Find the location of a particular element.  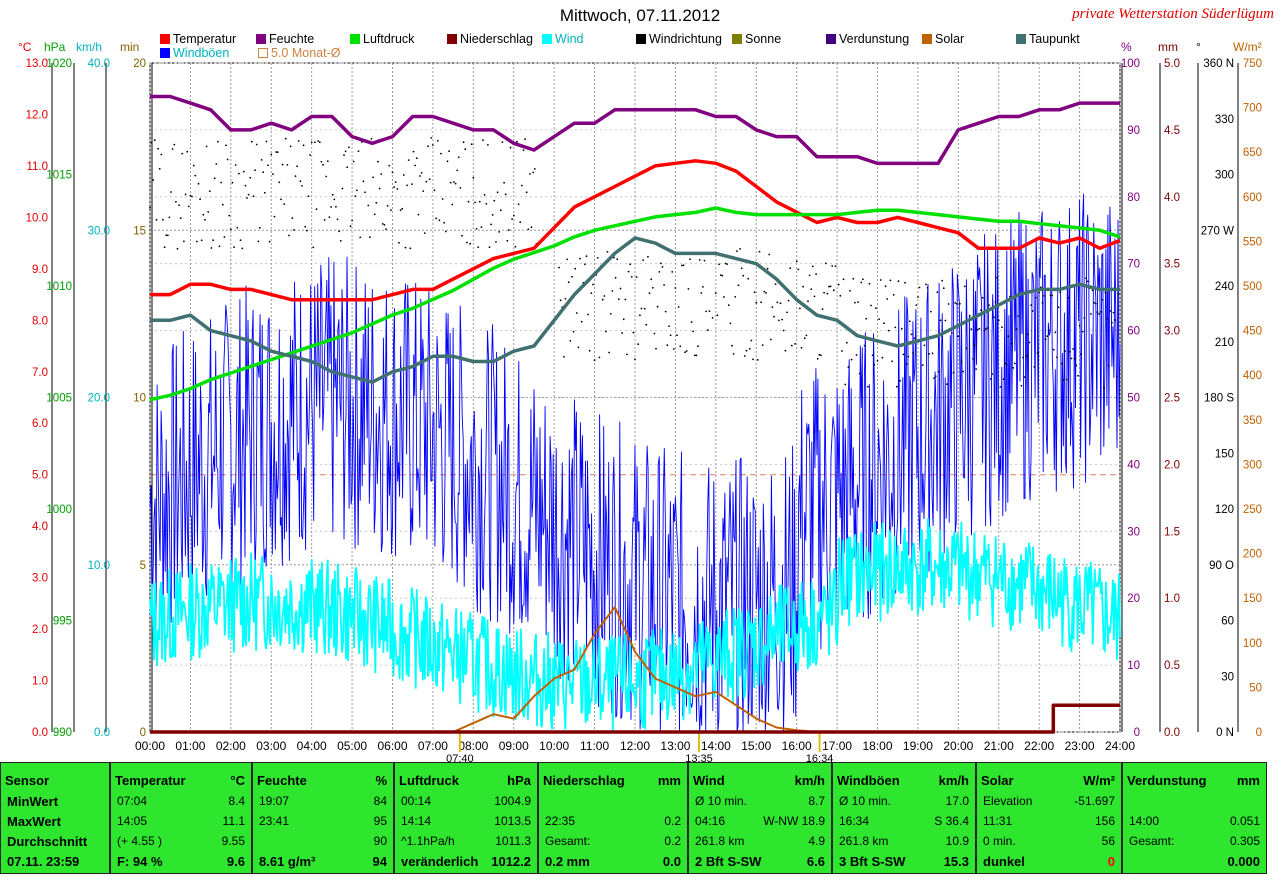

axis-unit-press: hPa is located at coordinates (55, 47).